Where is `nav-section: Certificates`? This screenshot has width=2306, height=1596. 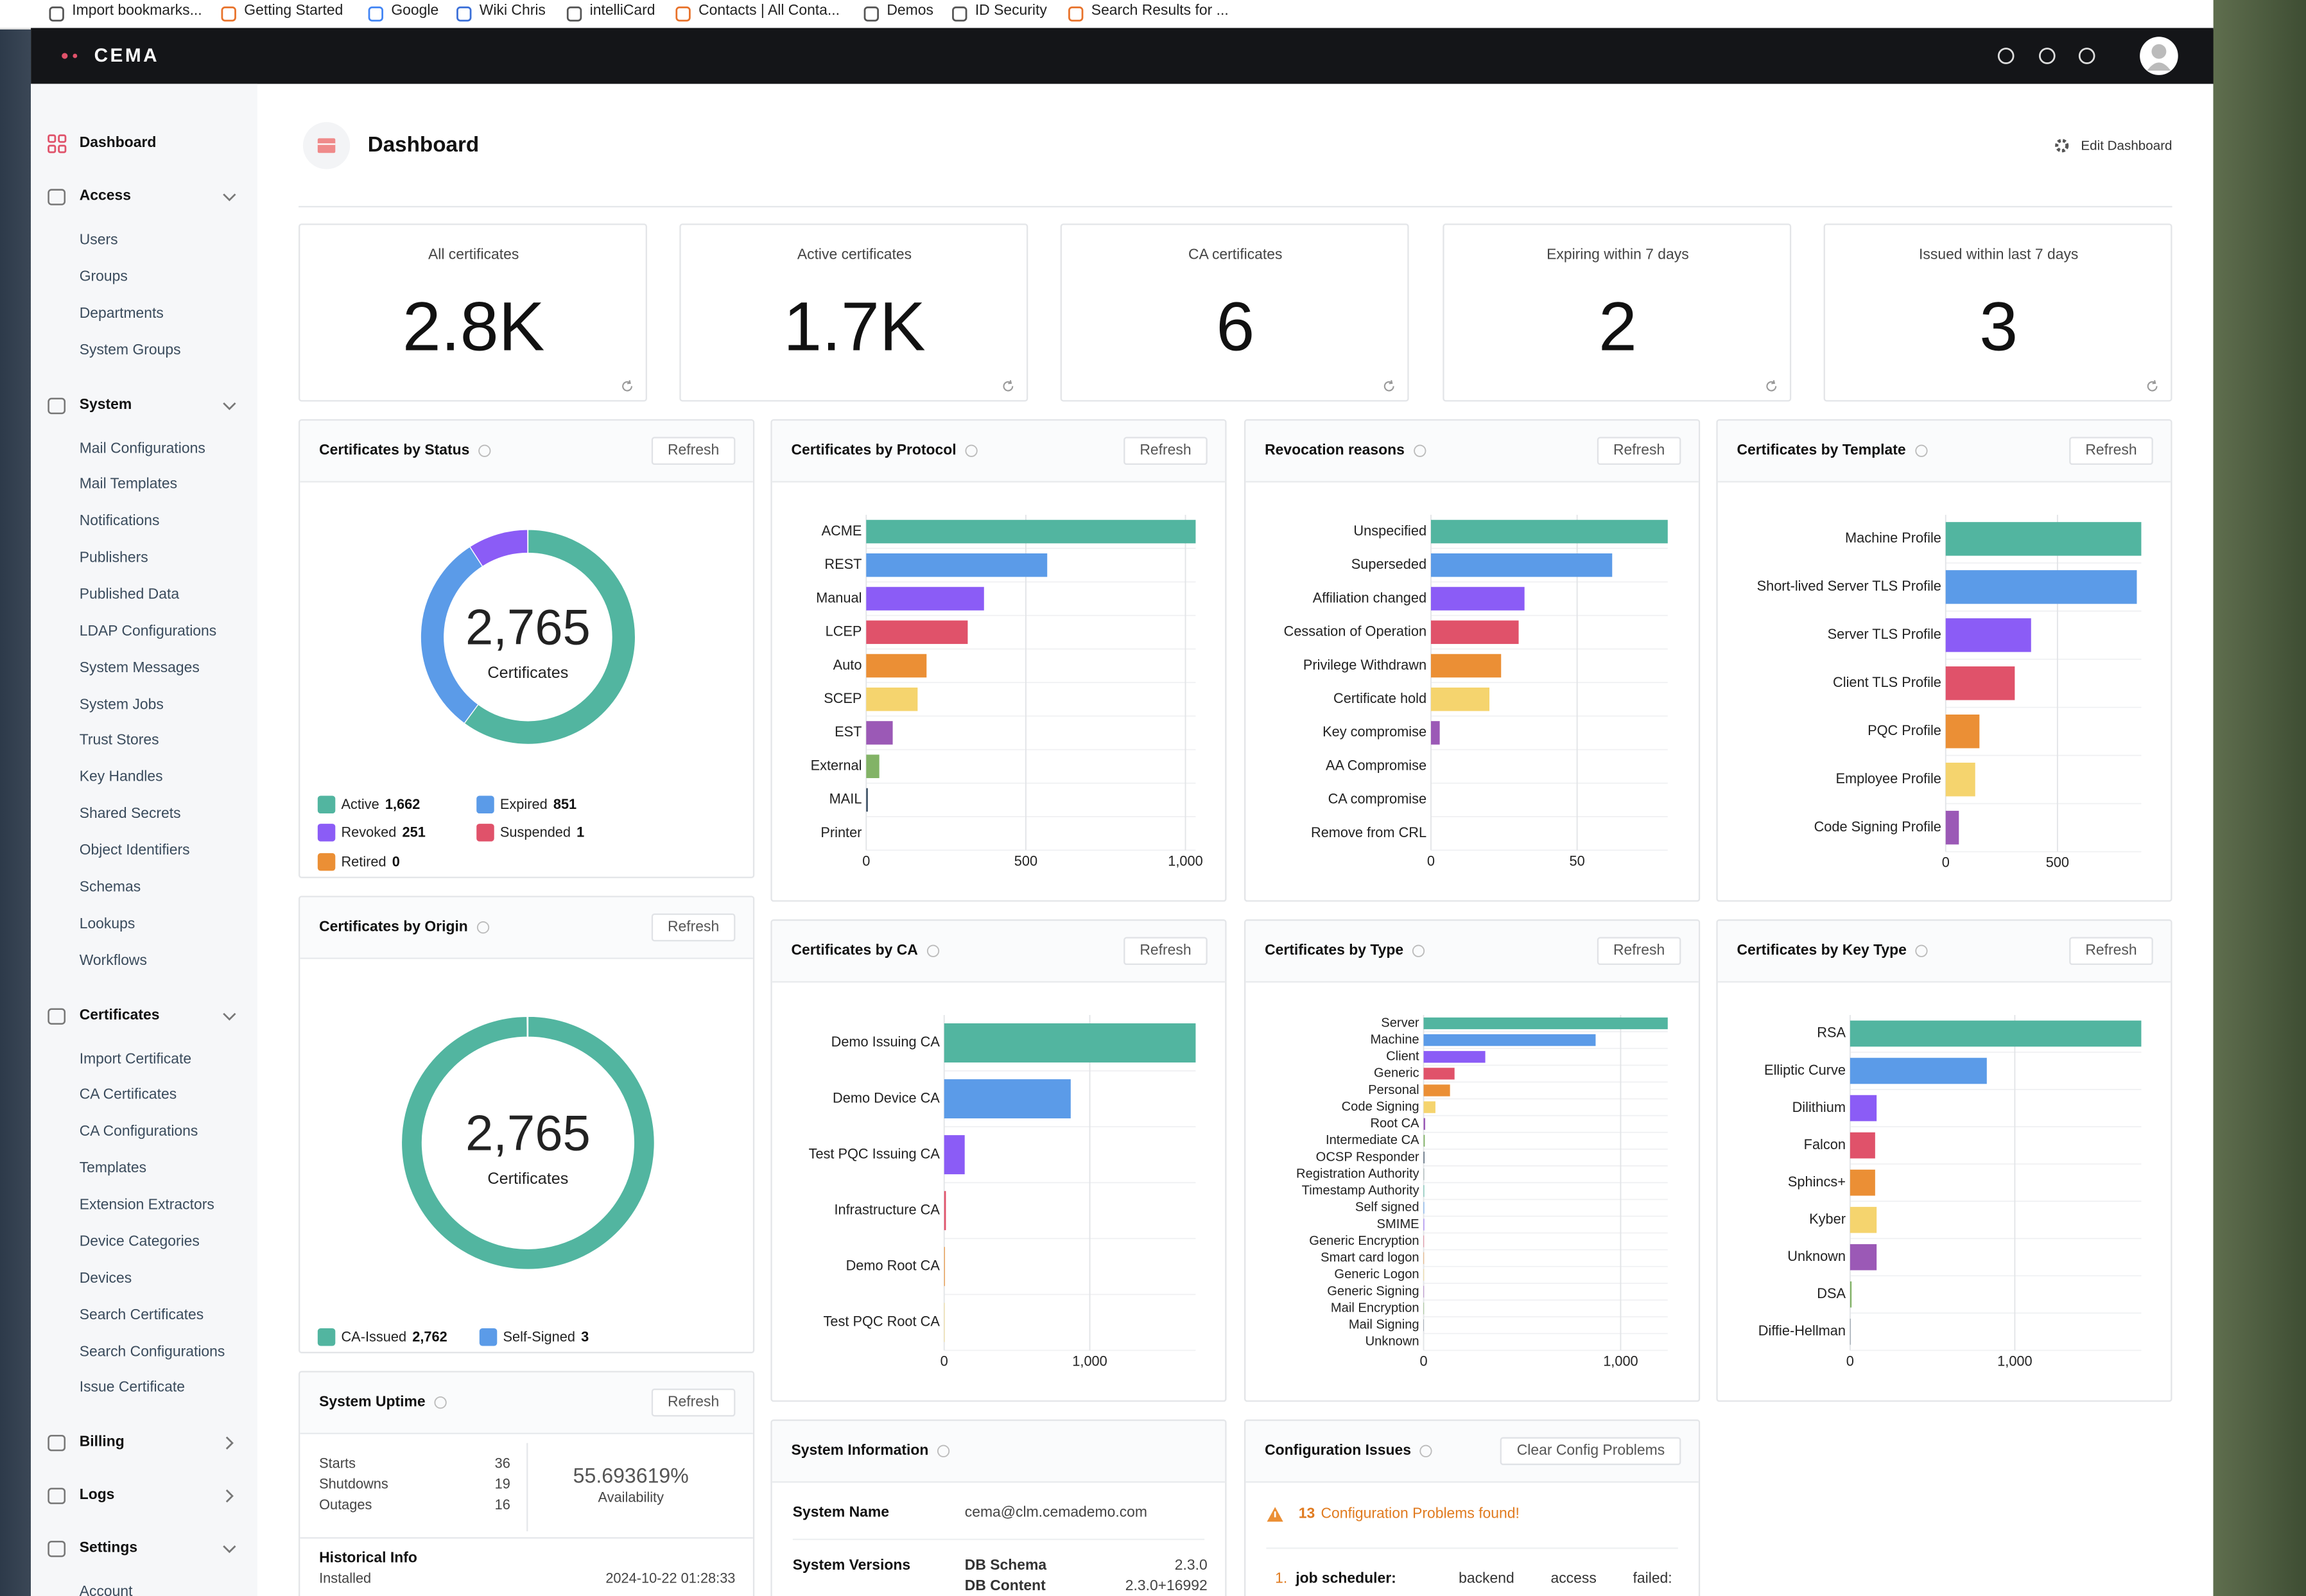
nav-section: Certificates is located at coordinates (119, 1015).